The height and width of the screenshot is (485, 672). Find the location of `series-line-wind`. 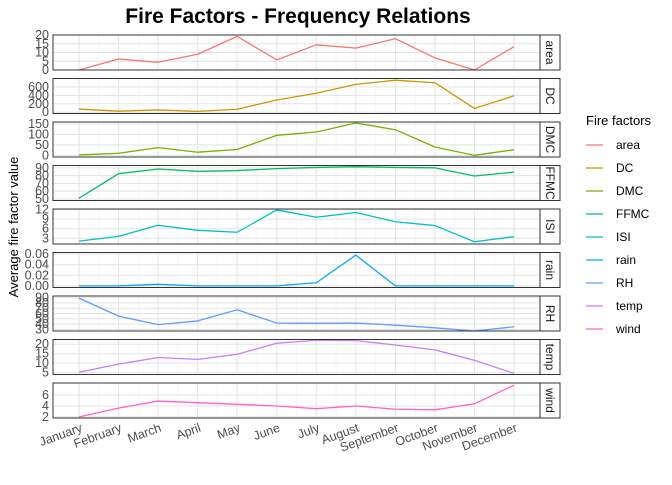

series-line-wind is located at coordinates (296, 401).